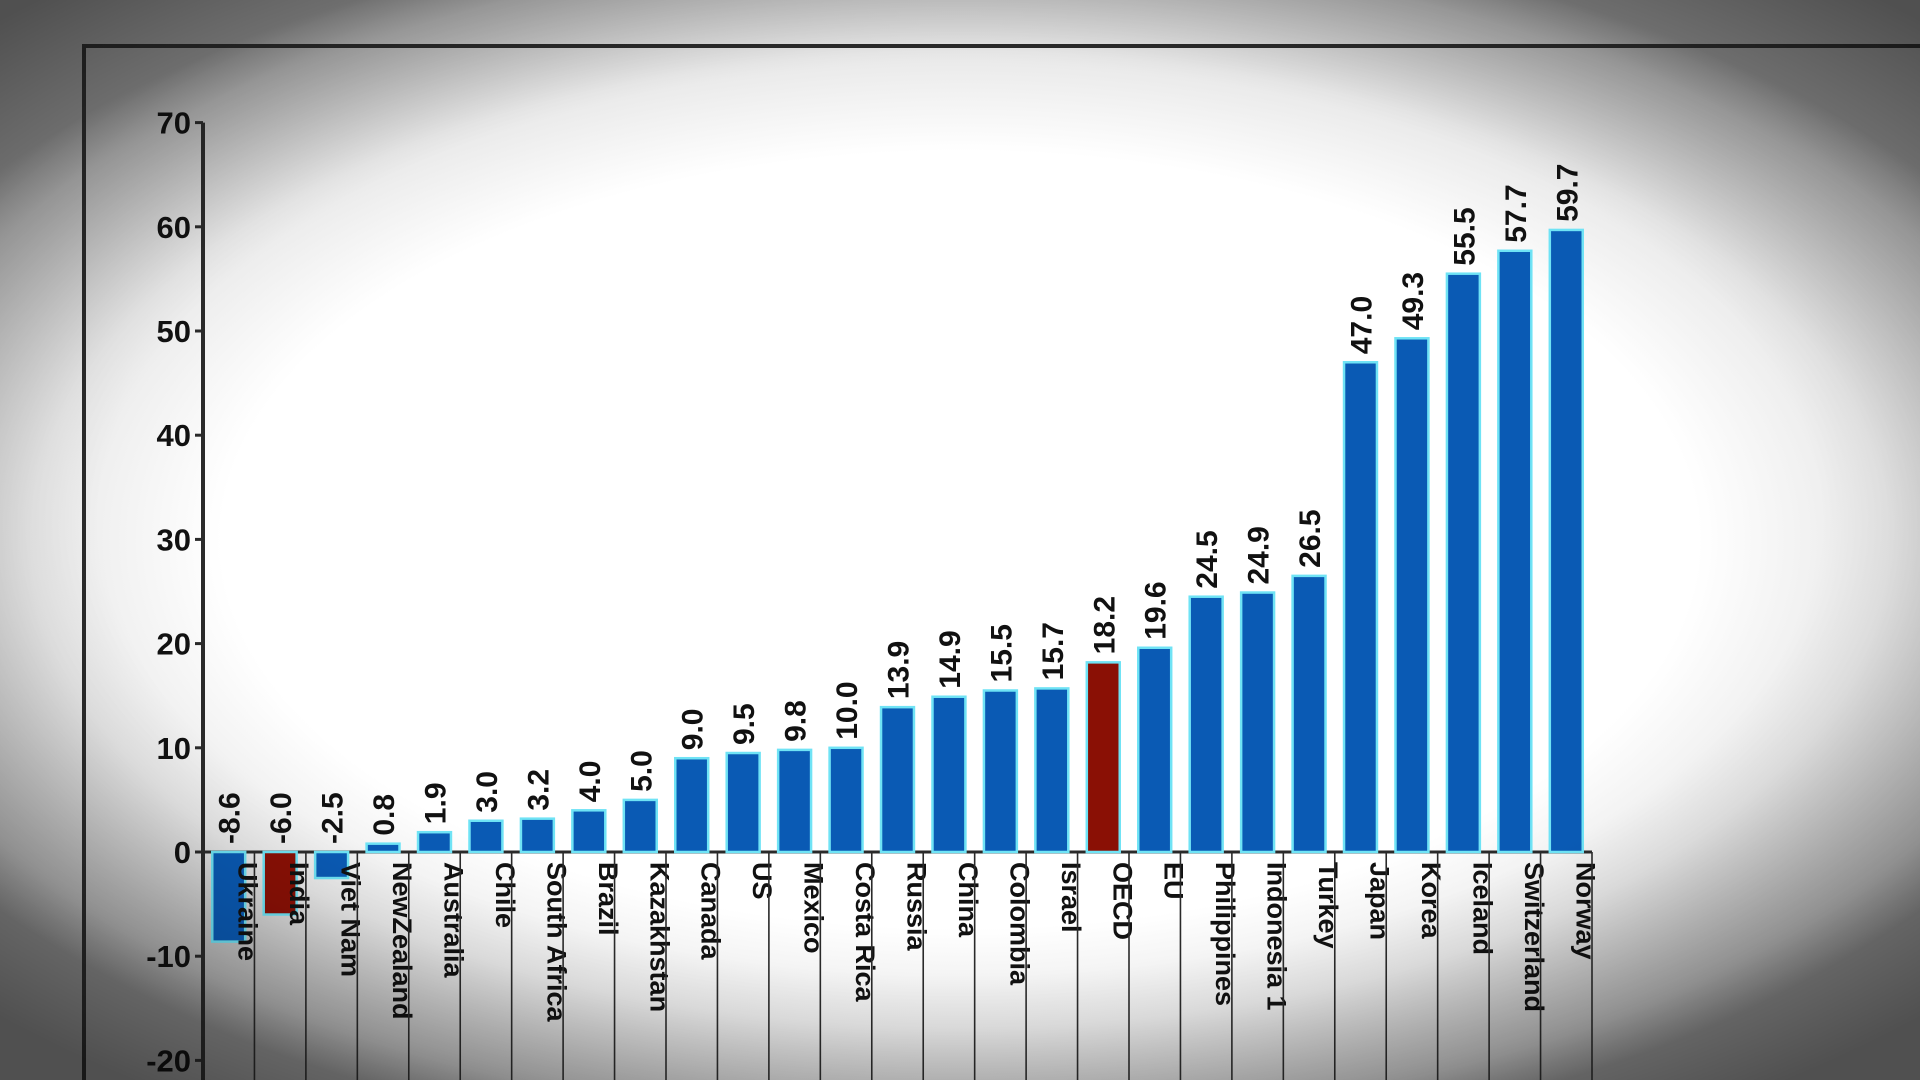 The width and height of the screenshot is (1920, 1080). Describe the element at coordinates (897, 779) in the screenshot. I see `bar-russia` at that location.